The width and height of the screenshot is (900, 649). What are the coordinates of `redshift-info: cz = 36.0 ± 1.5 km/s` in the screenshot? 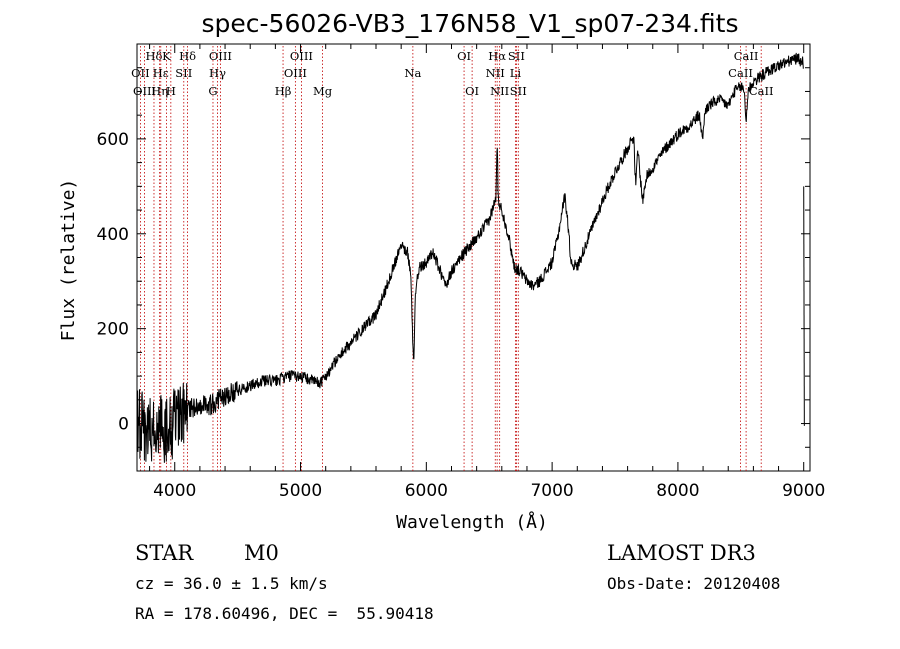 It's located at (231, 583).